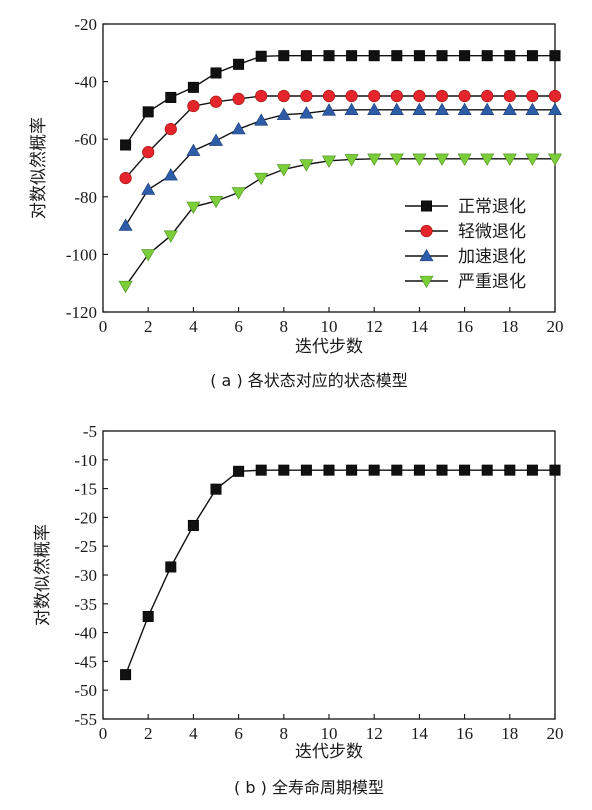 The width and height of the screenshot is (592, 810). Describe the element at coordinates (85, 575) in the screenshot. I see `y-tick-label: -30` at that location.